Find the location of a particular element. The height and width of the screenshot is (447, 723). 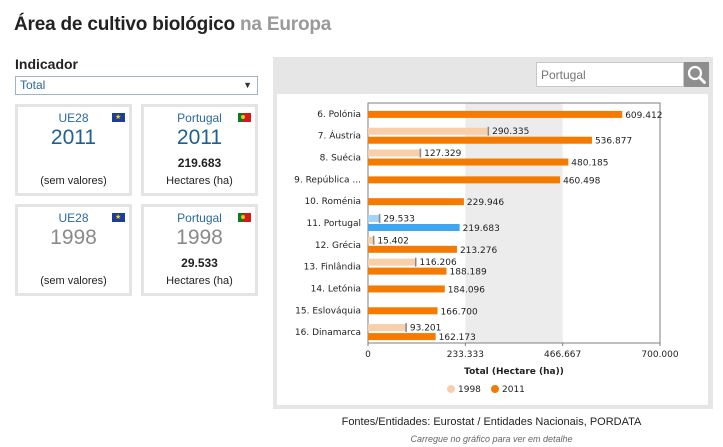

search-button is located at coordinates (696, 74).